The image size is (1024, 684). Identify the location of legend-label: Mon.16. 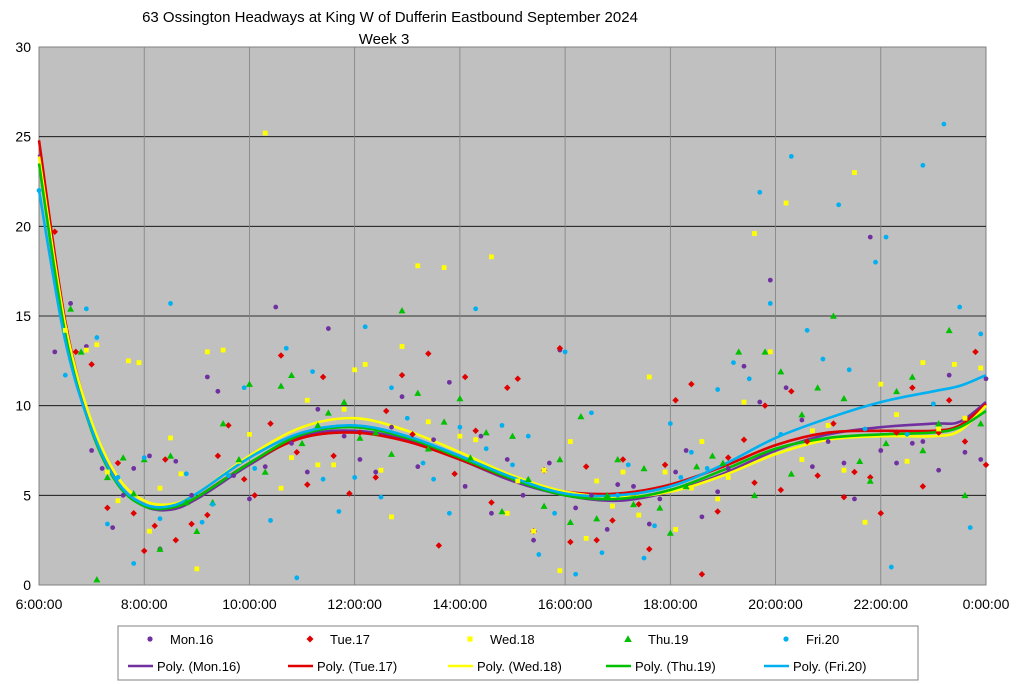
(191, 639).